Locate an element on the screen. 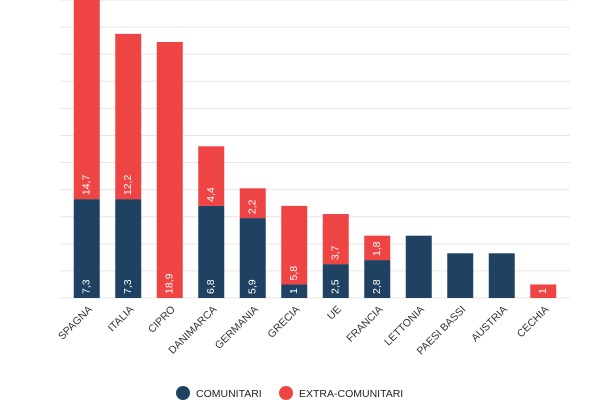 This screenshot has width=600, height=400. value-label: 1,8 is located at coordinates (377, 248).